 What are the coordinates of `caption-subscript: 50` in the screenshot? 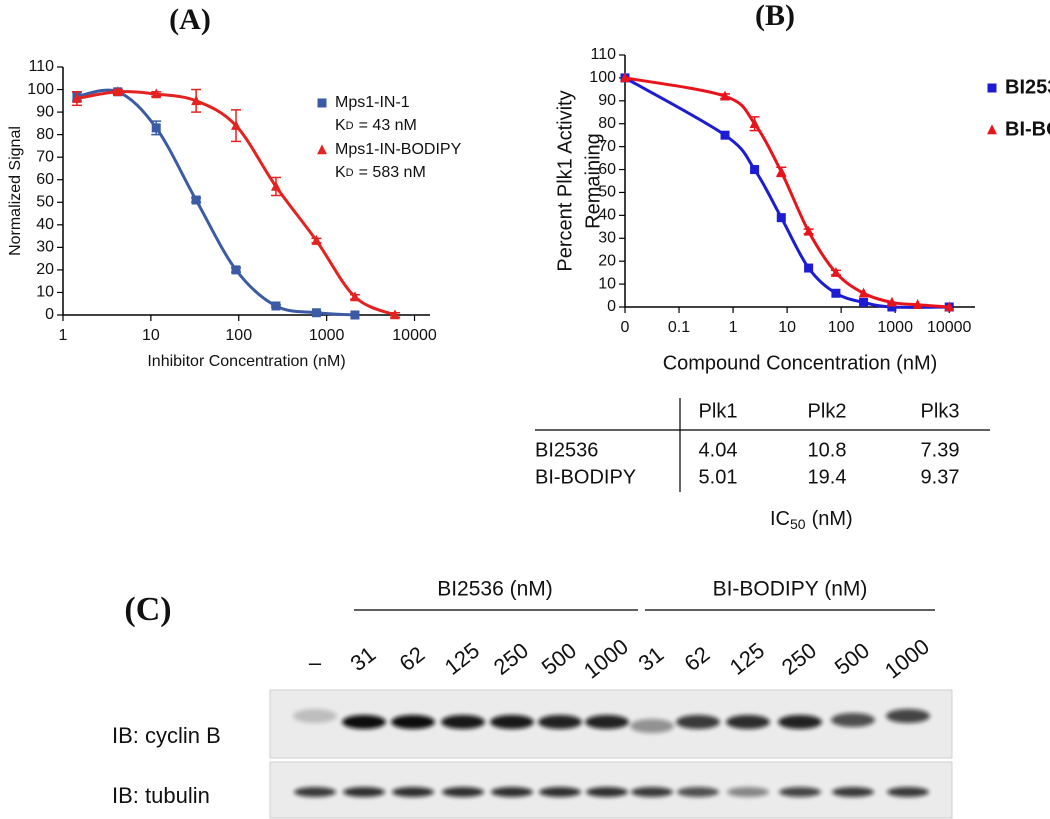 It's located at (798, 524).